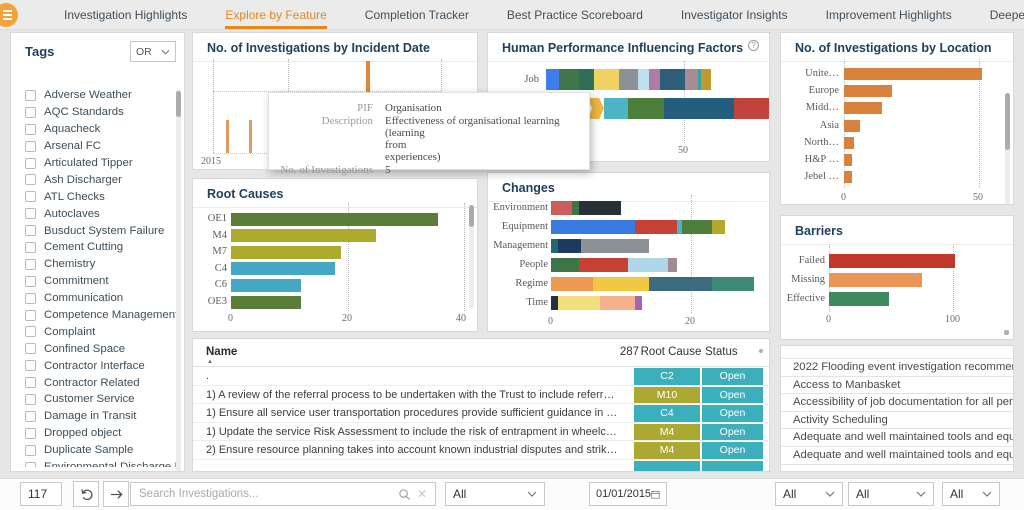 This screenshot has width=1024, height=510. Describe the element at coordinates (219, 235) in the screenshot. I see `category-label: M4` at that location.